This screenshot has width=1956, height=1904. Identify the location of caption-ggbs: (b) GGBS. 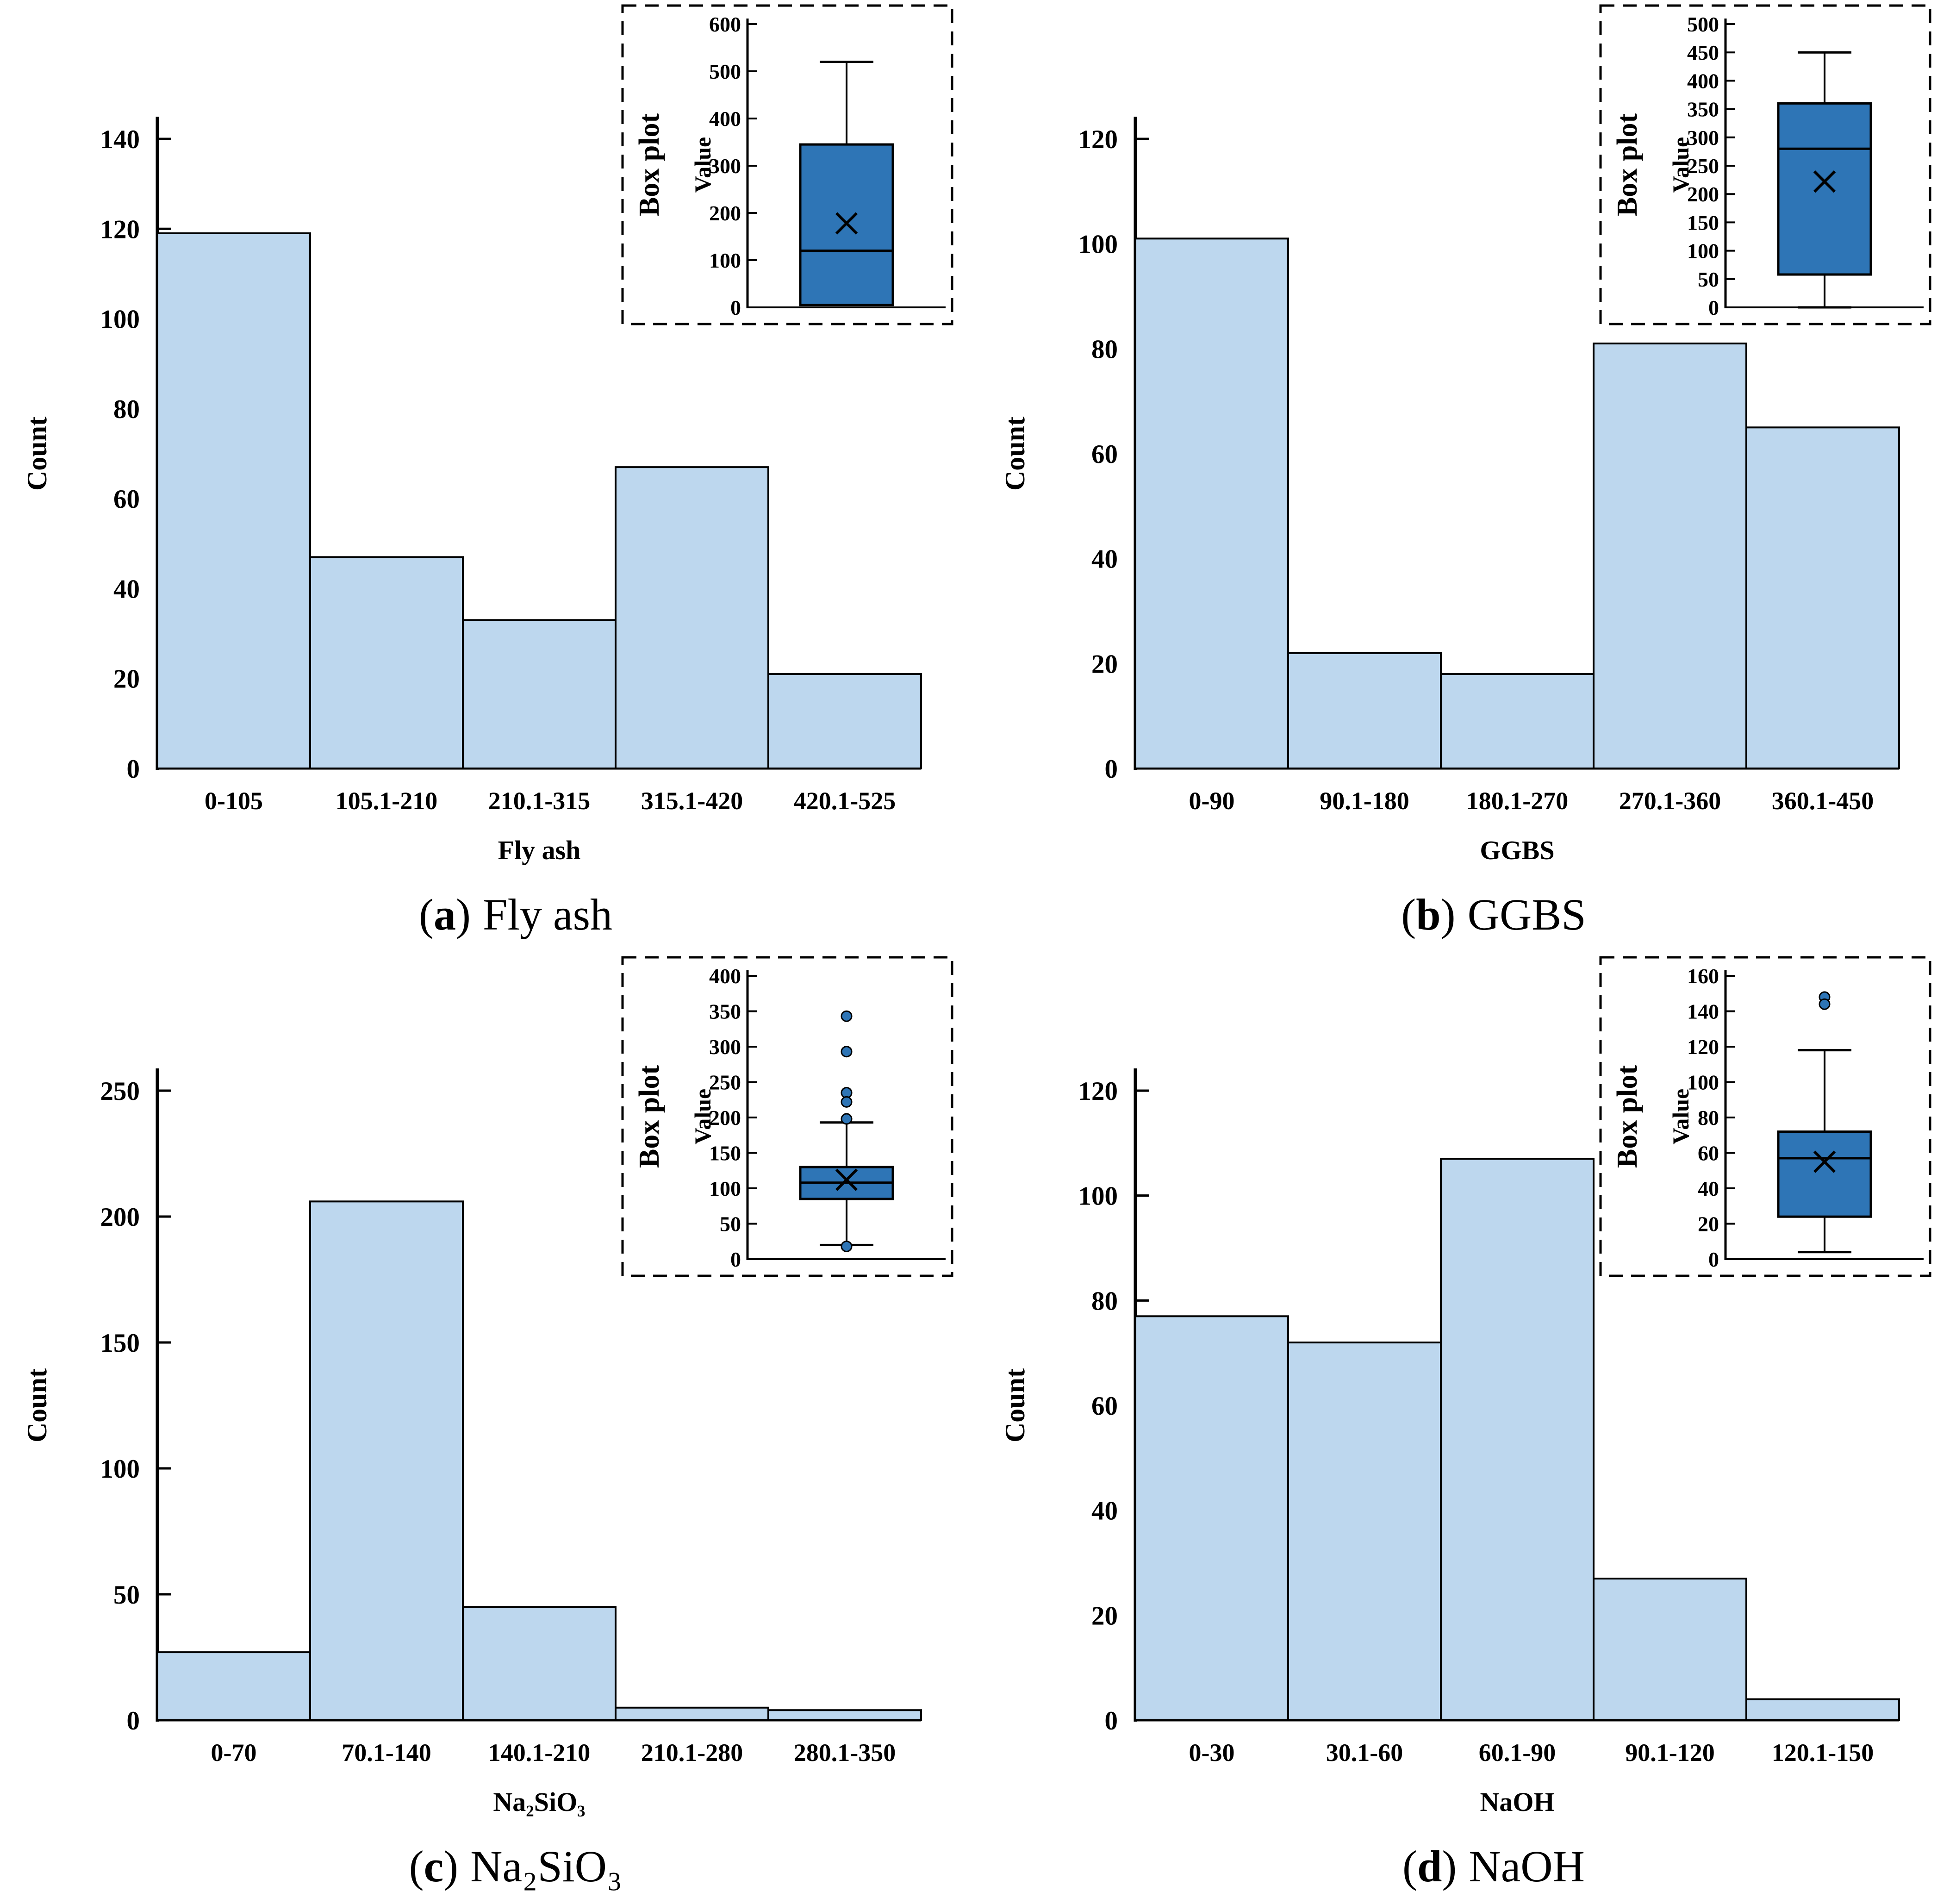
(1467, 917).